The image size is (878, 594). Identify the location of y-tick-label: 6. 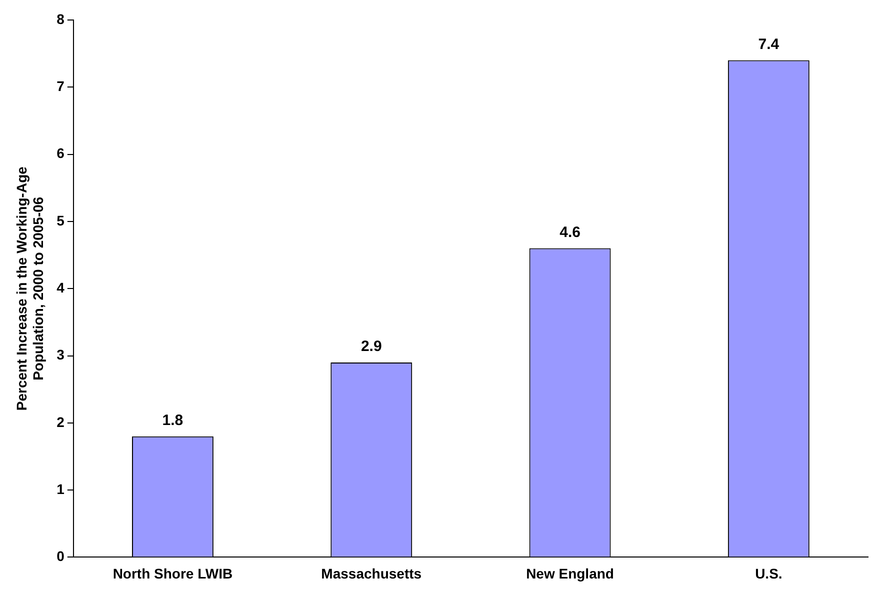
(60, 153).